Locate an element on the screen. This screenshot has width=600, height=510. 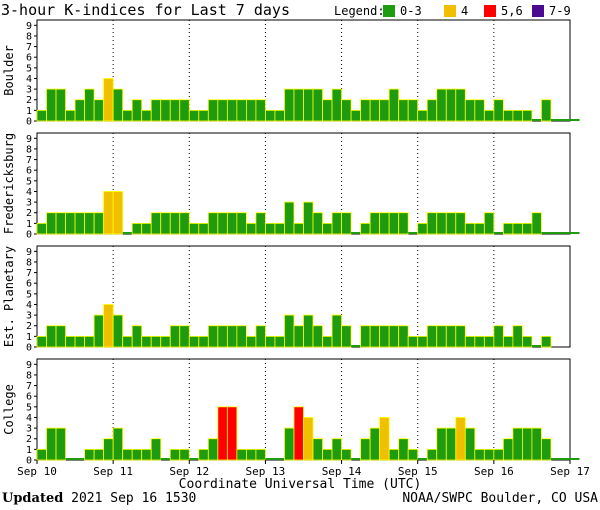
footer-credit: NOAA/SWPC Boulder, CO USA is located at coordinates (500, 498).